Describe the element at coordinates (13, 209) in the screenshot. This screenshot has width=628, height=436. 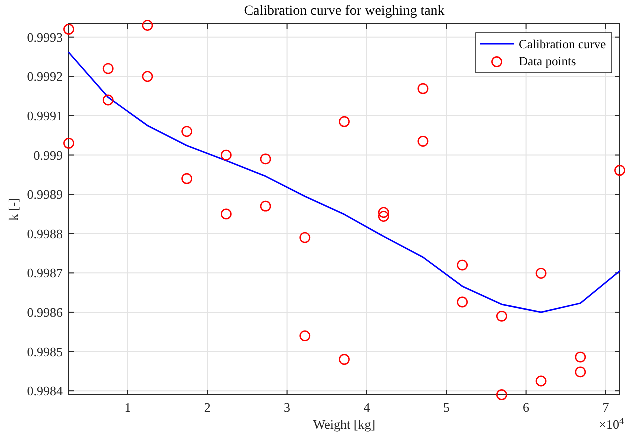
I see `y-axis-title: k [-]` at that location.